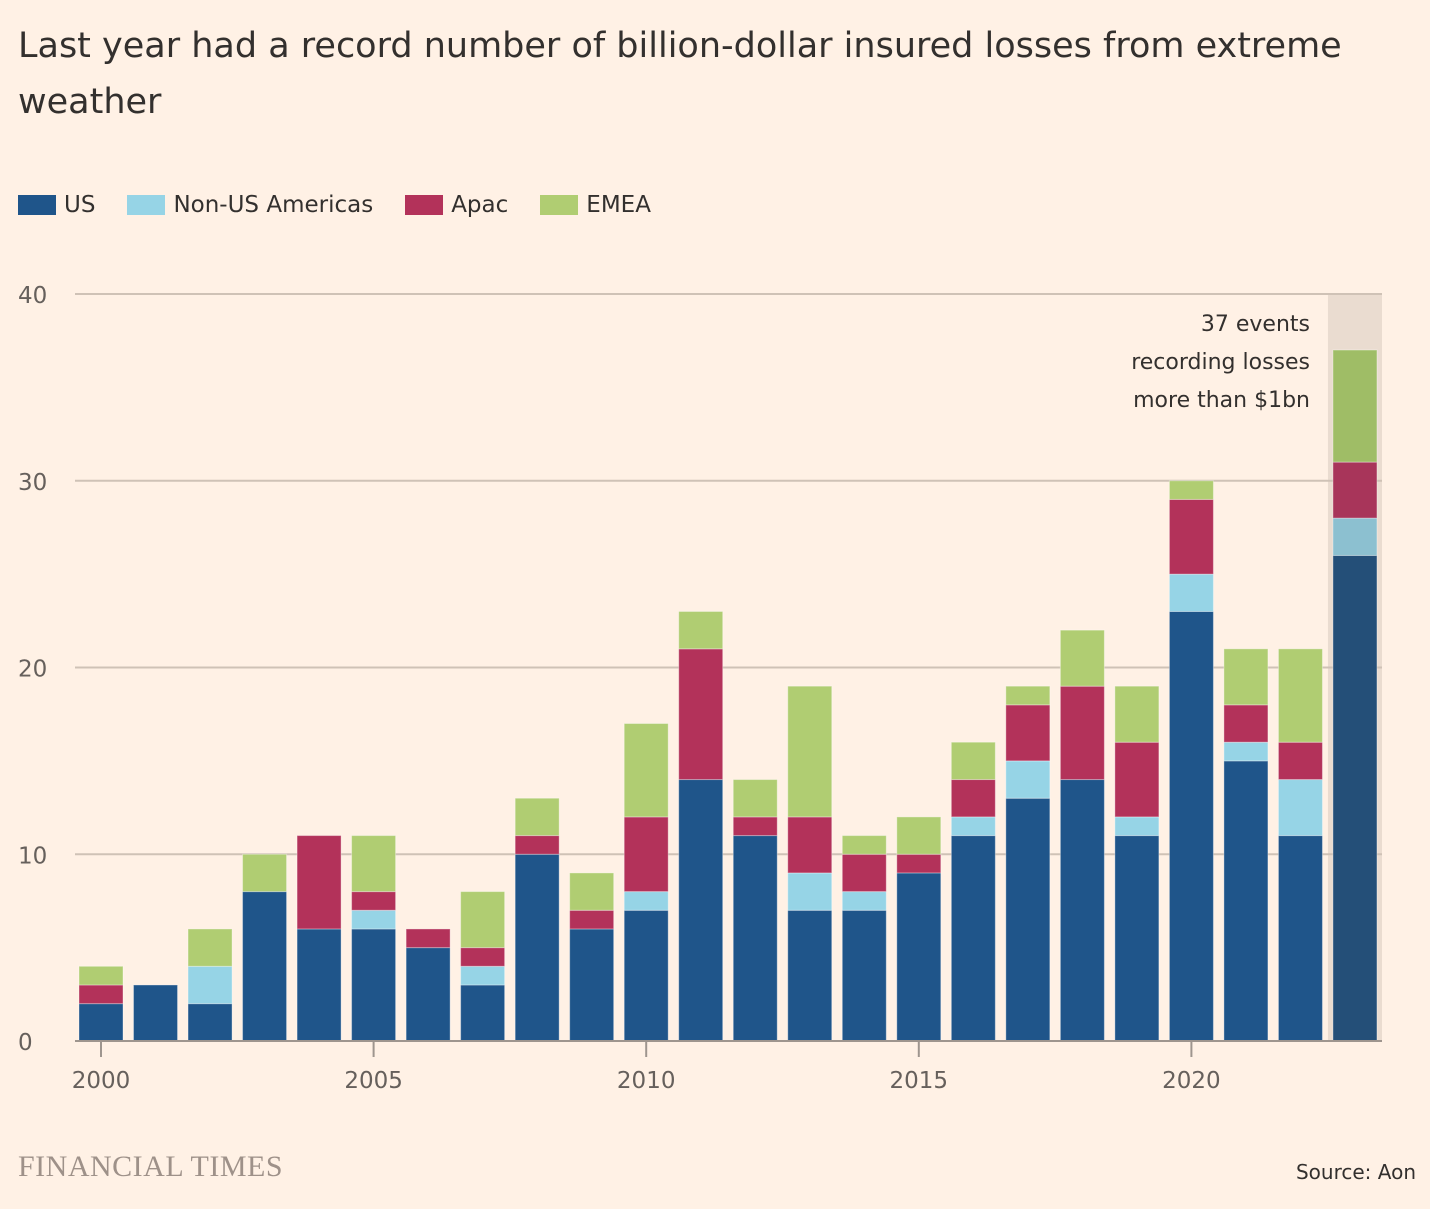 The image size is (1430, 1209). Describe the element at coordinates (1255, 324) in the screenshot. I see `annotation-text: 37 events` at that location.